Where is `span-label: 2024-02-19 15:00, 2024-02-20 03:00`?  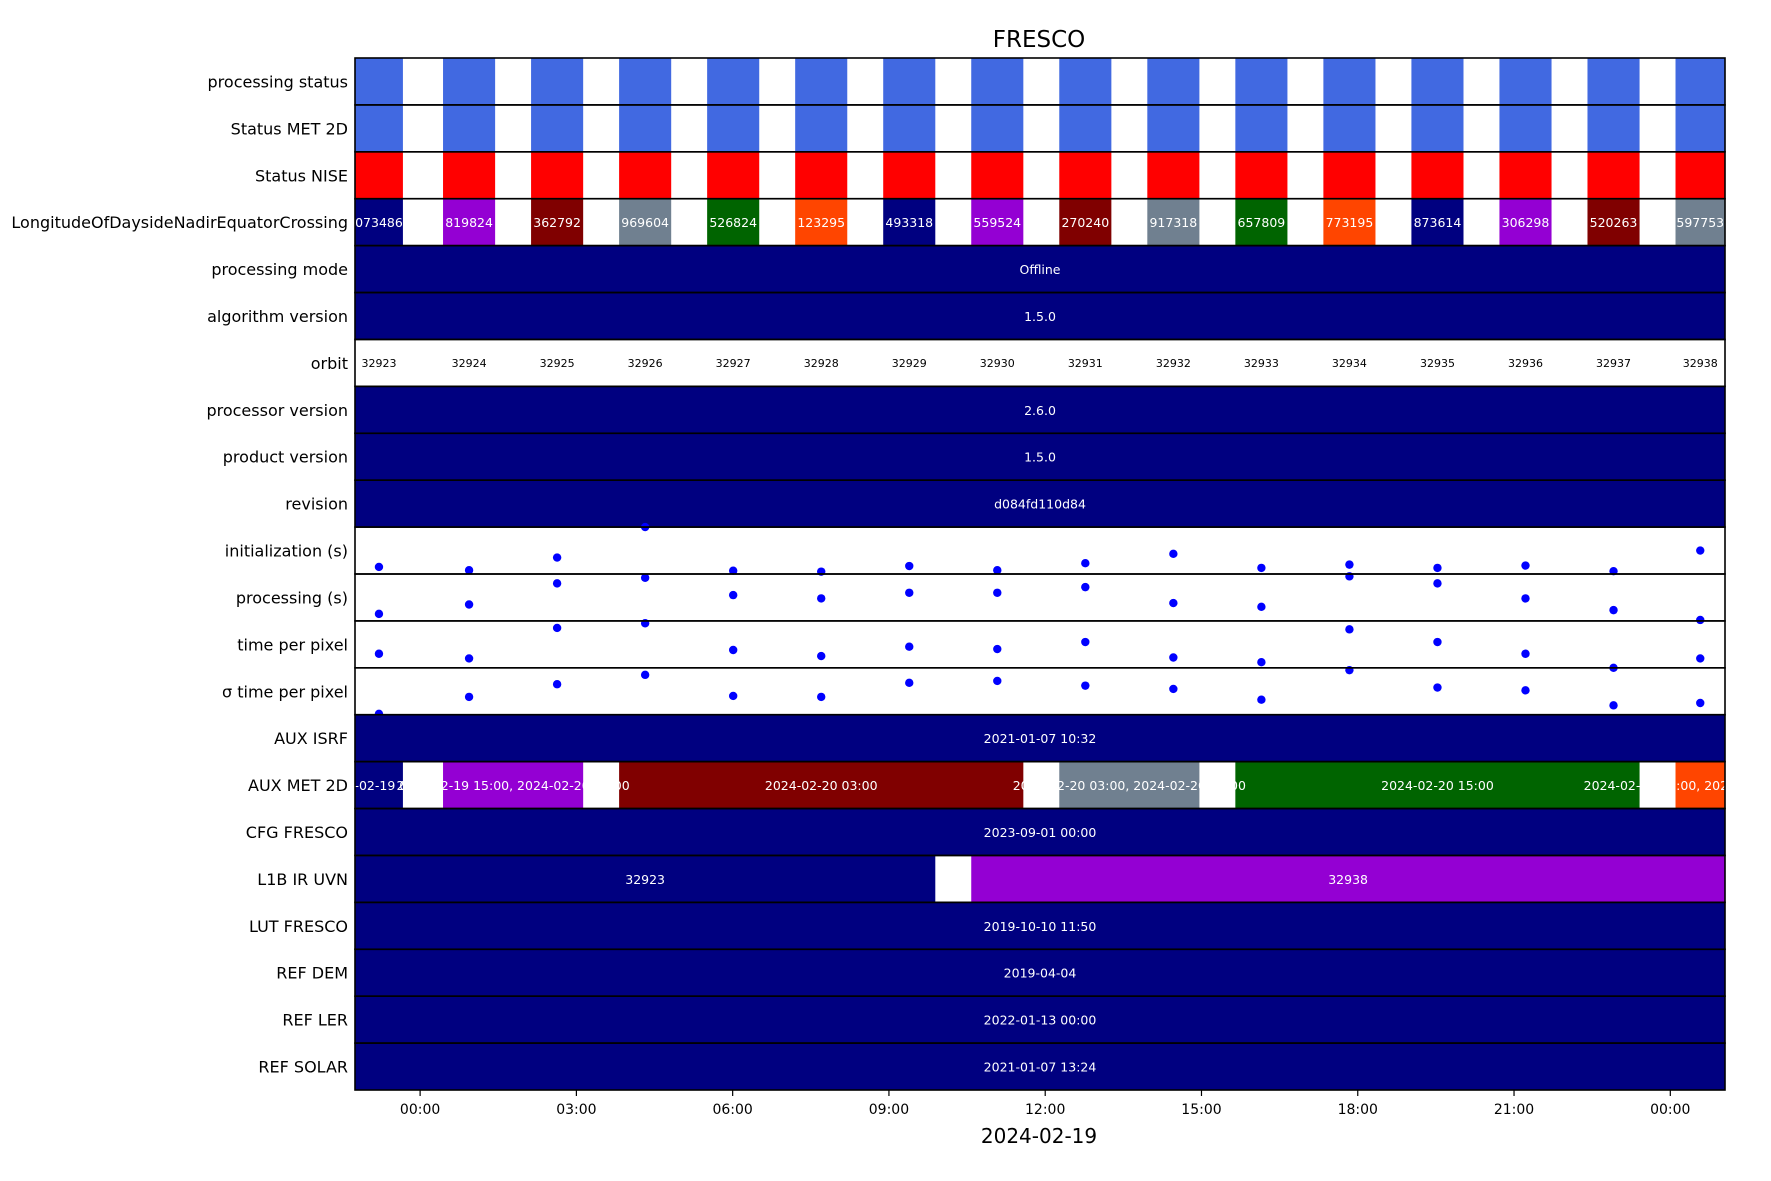 span-label: 2024-02-19 15:00, 2024-02-20 03:00 is located at coordinates (512, 785).